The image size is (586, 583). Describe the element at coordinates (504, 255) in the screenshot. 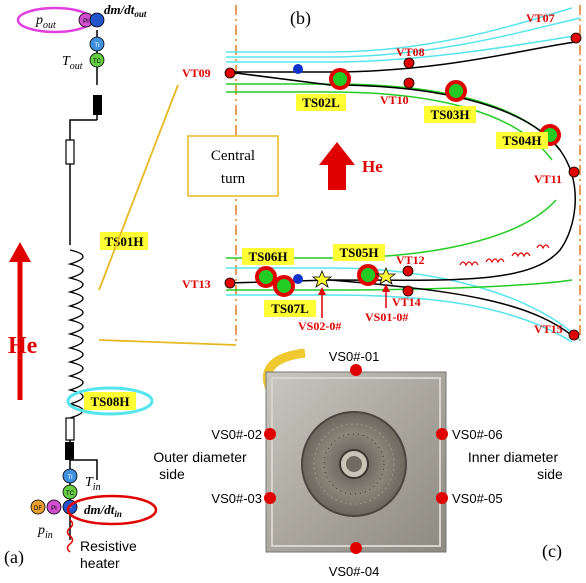

I see `heater-squiggle-icon` at that location.